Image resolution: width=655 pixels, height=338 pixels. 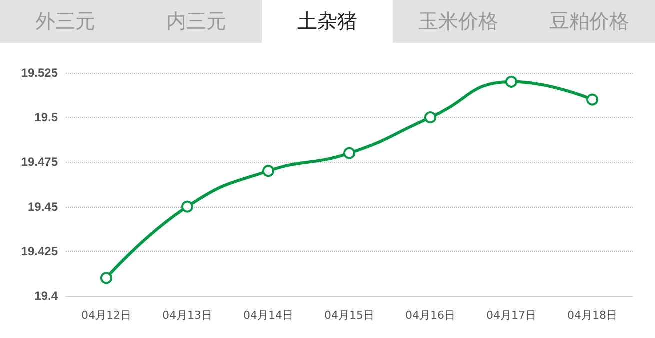 I want to click on y-tick-label: 19.475, so click(x=39, y=162).